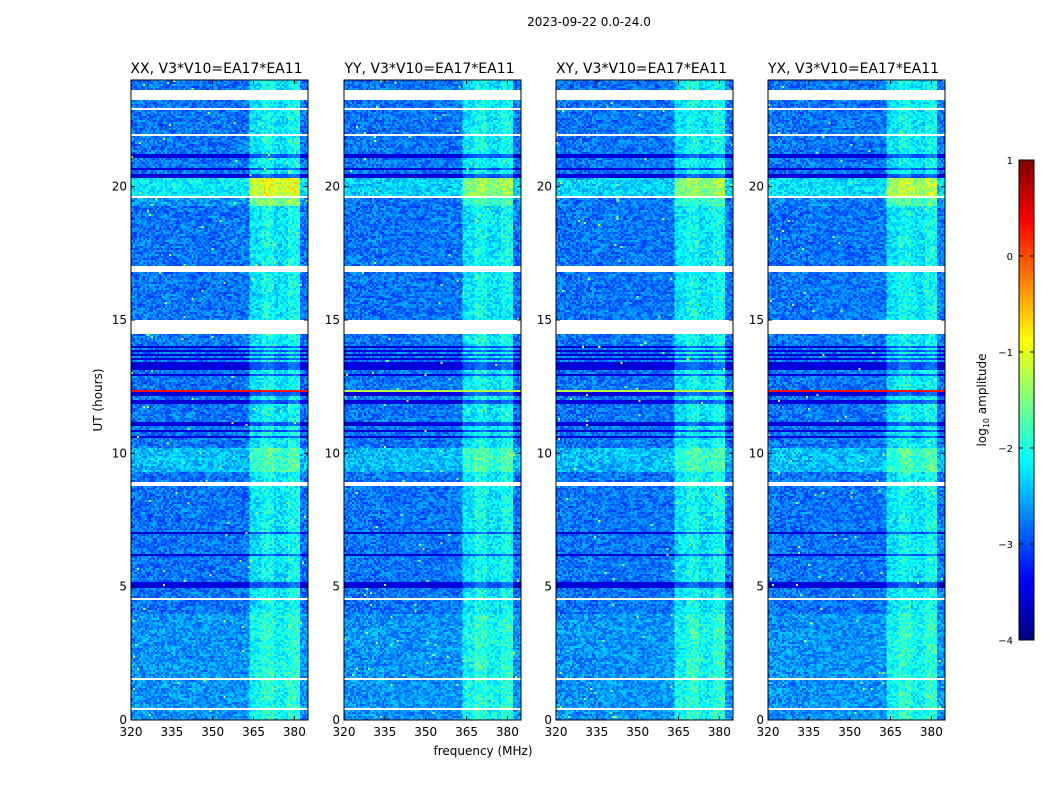 Image resolution: width=1050 pixels, height=800 pixels. I want to click on heatmap-yx, so click(856, 400).